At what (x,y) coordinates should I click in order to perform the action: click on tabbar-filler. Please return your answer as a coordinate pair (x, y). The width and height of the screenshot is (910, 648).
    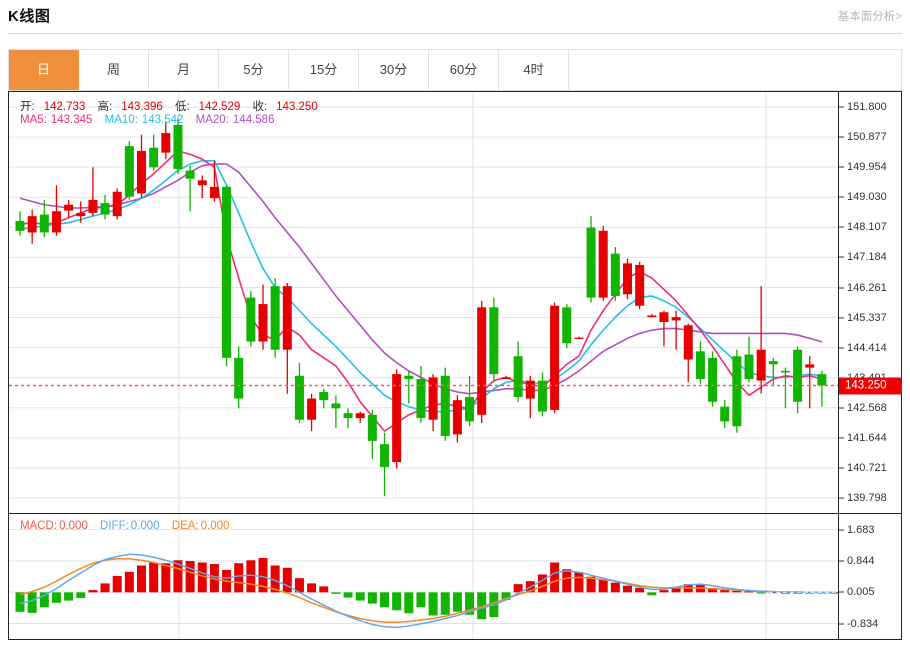
    Looking at the image, I should click on (735, 70).